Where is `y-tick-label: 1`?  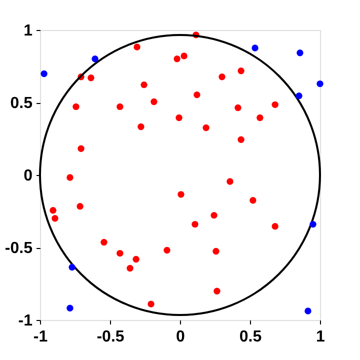
y-tick-label: 1 is located at coordinates (28, 31).